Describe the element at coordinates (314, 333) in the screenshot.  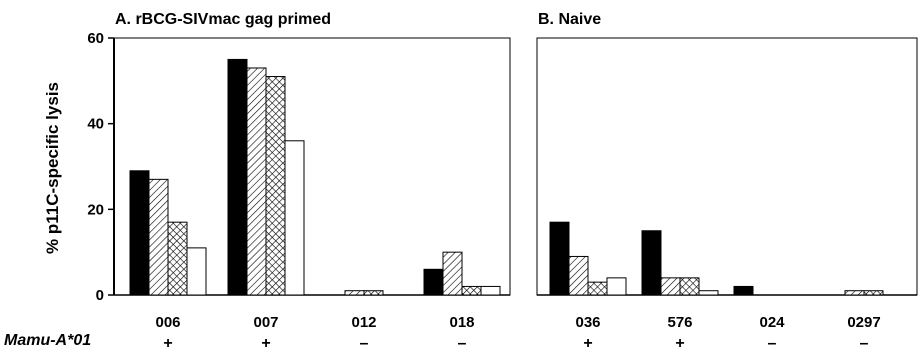
I see `panel-a-category-labels: 006 +007 +012 – 018 –` at that location.